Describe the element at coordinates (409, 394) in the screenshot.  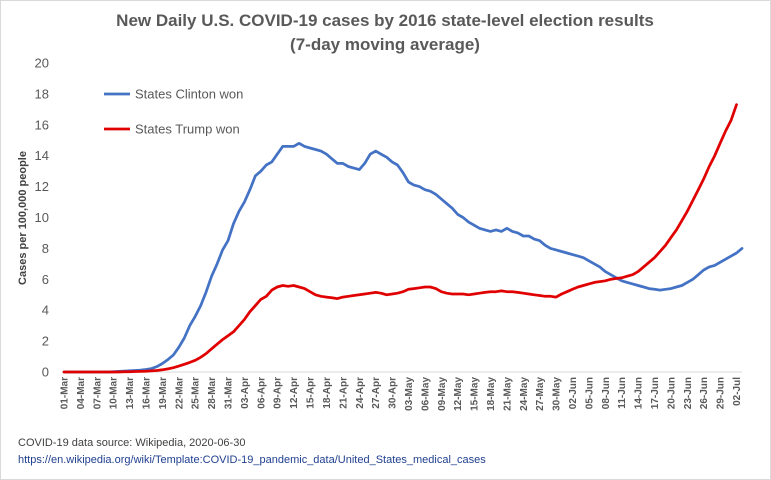
I see `x-tick-label: 03-May` at that location.